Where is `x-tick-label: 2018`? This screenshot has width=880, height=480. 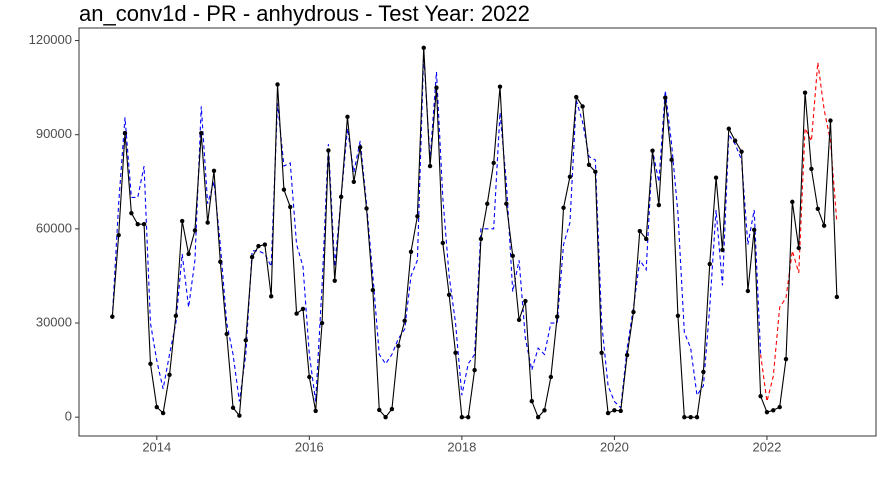 x-tick-label: 2018 is located at coordinates (461, 446).